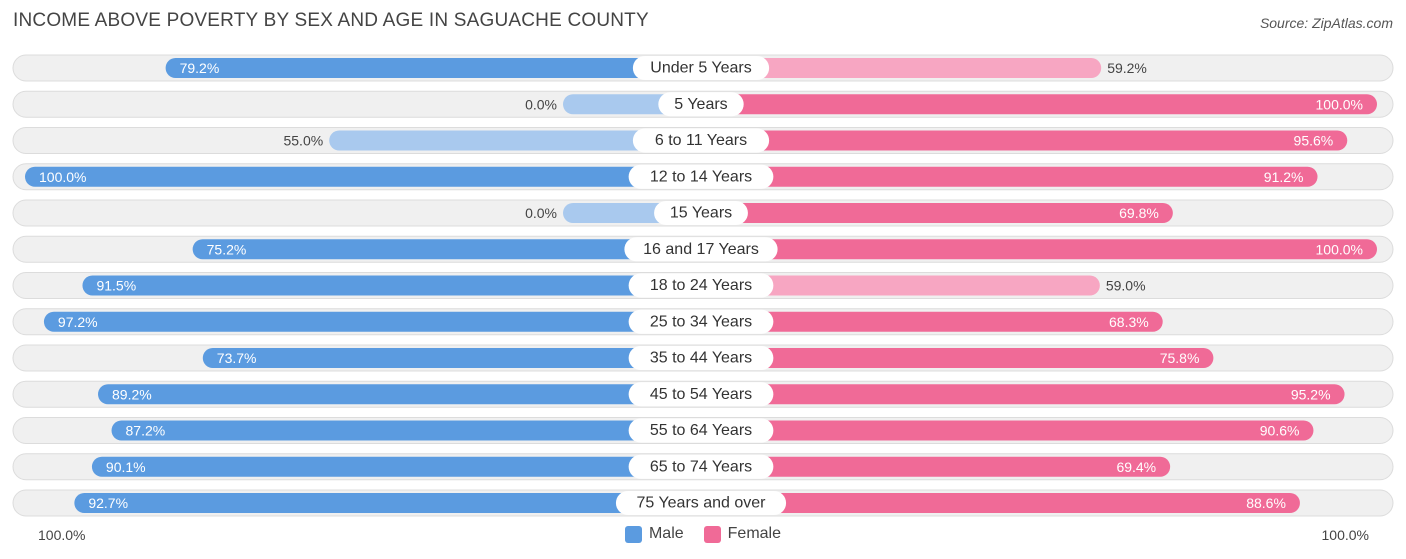  Describe the element at coordinates (146, 431) in the screenshot. I see `male-value-label: 87.2%` at that location.